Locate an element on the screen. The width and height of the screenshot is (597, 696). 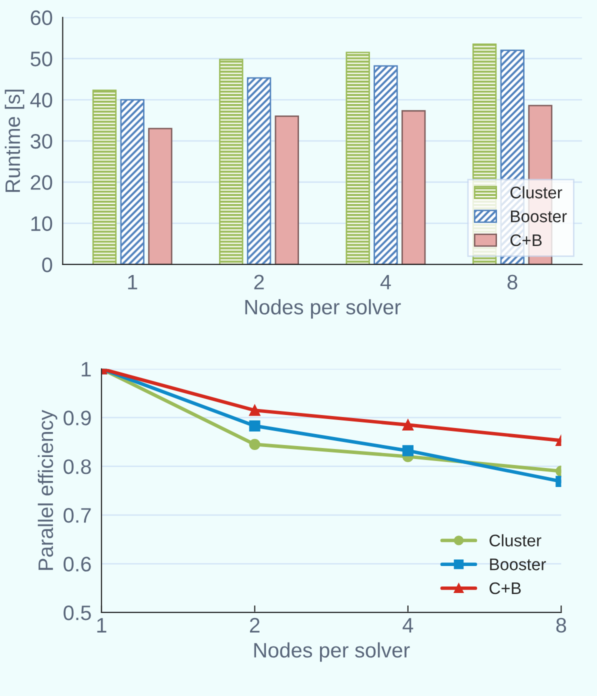
y-tick-label: 20 is located at coordinates (41, 182).